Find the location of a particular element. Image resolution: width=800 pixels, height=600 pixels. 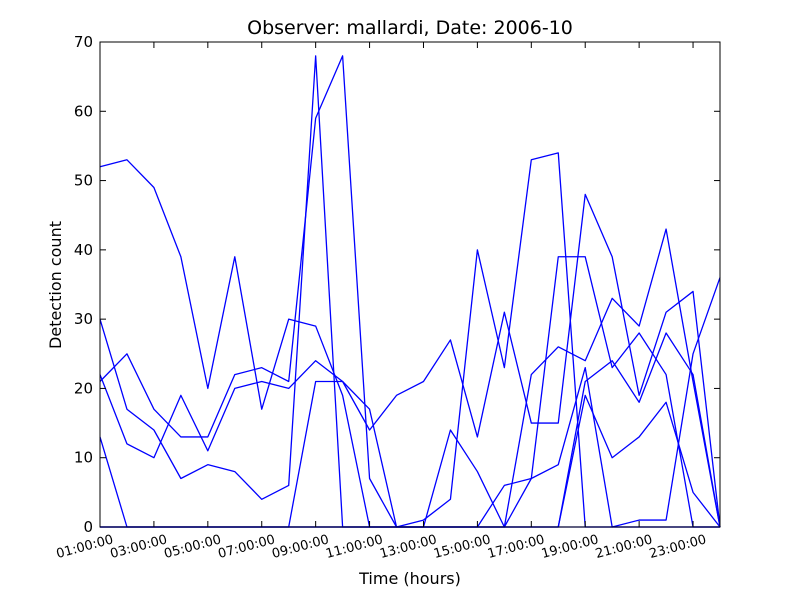

x-tick-label: 23:00:00 is located at coordinates (678, 547).